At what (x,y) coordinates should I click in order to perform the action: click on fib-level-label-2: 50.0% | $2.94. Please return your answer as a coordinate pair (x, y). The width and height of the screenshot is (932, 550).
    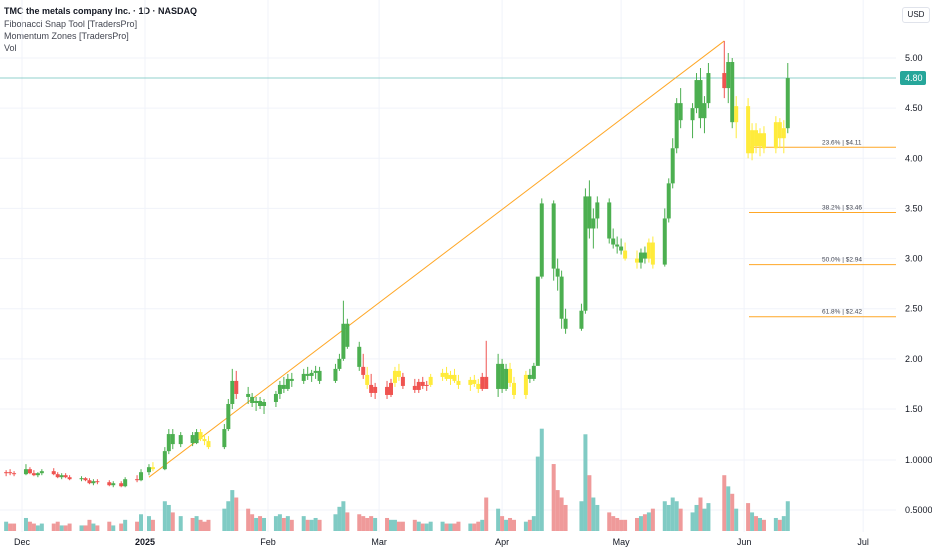
    Looking at the image, I should click on (842, 260).